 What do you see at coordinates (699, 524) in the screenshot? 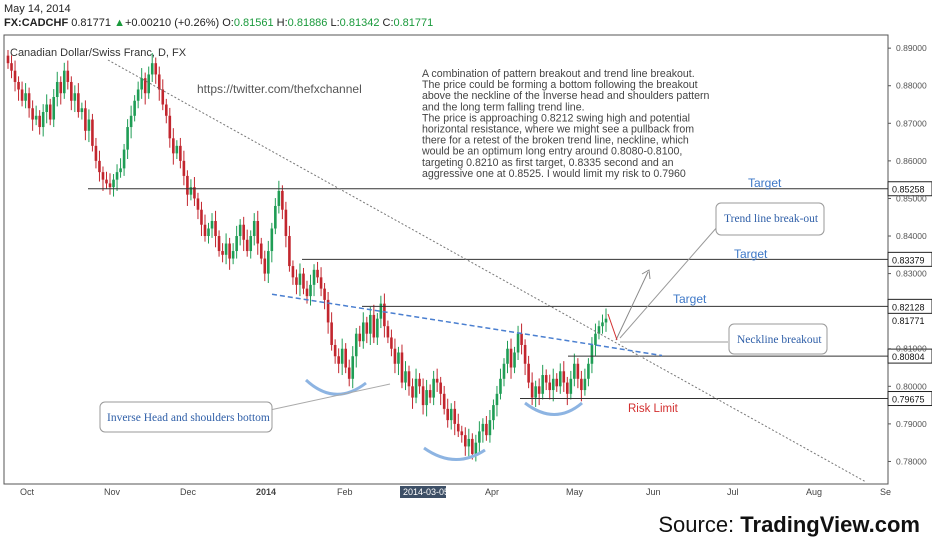
I see `source-prefix: Source:` at bounding box center [699, 524].